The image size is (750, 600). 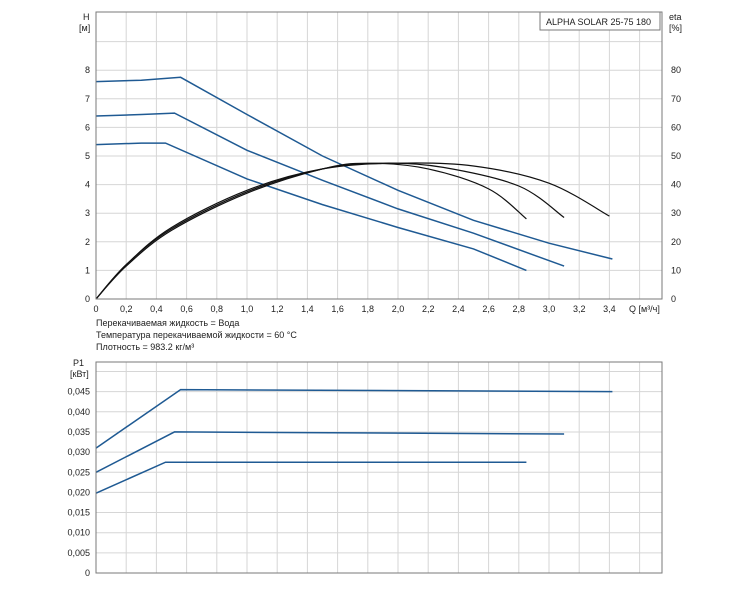 What do you see at coordinates (428, 309) in the screenshot?
I see `x-tick-label: 2,2` at bounding box center [428, 309].